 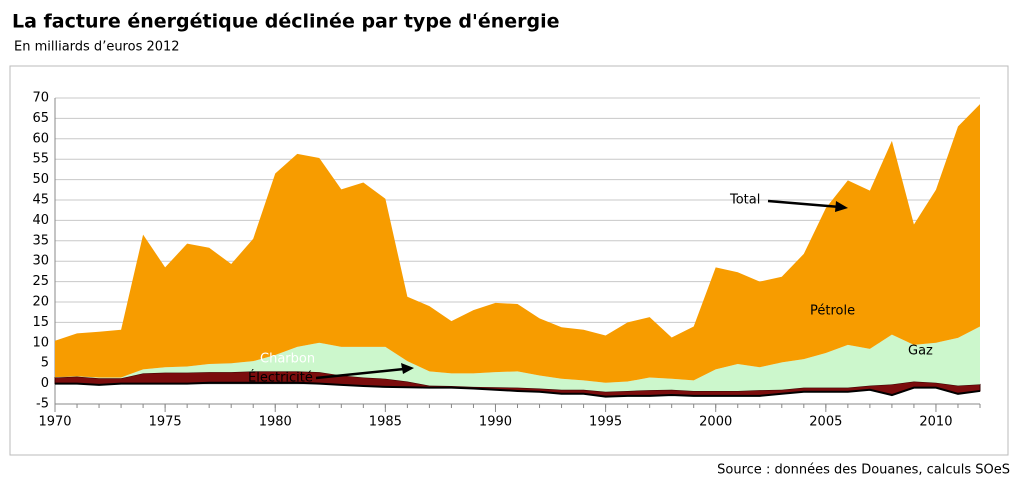 I want to click on y-tick-label: 10, so click(x=40, y=342).